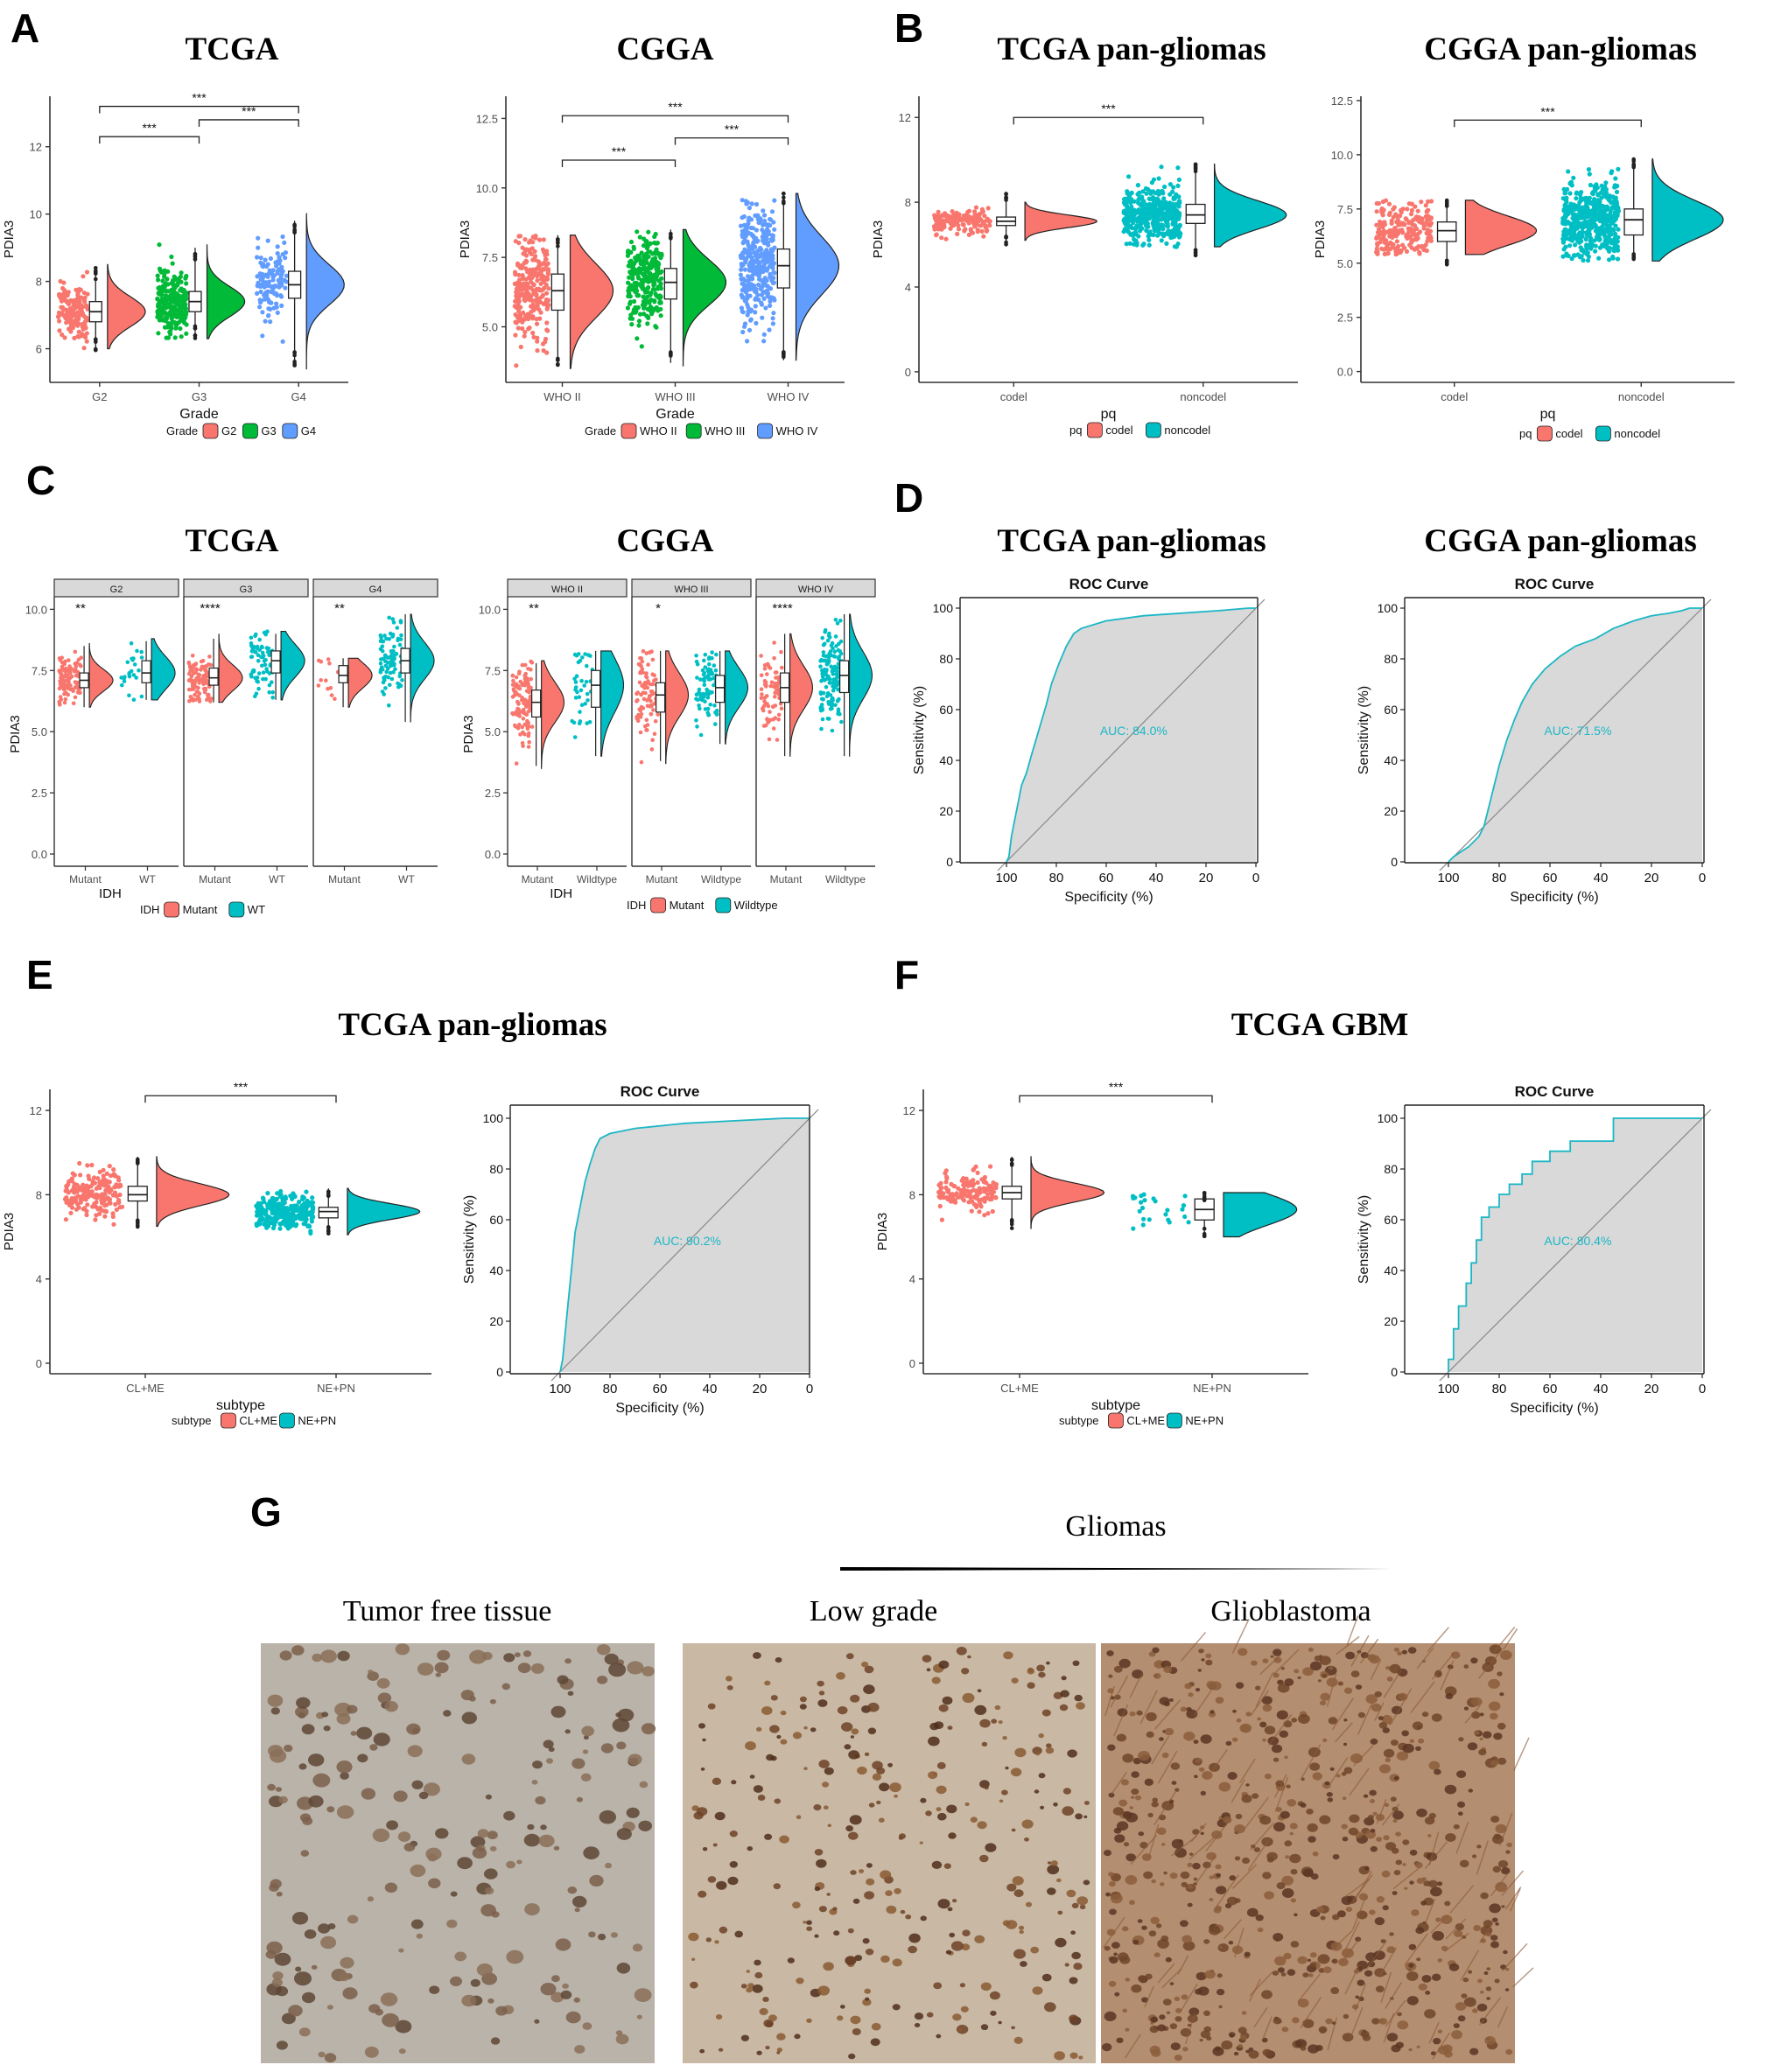 This screenshot has height=2072, width=1781. Describe the element at coordinates (1345, 209) in the screenshot. I see `y-tick-label: 7.5` at that location.